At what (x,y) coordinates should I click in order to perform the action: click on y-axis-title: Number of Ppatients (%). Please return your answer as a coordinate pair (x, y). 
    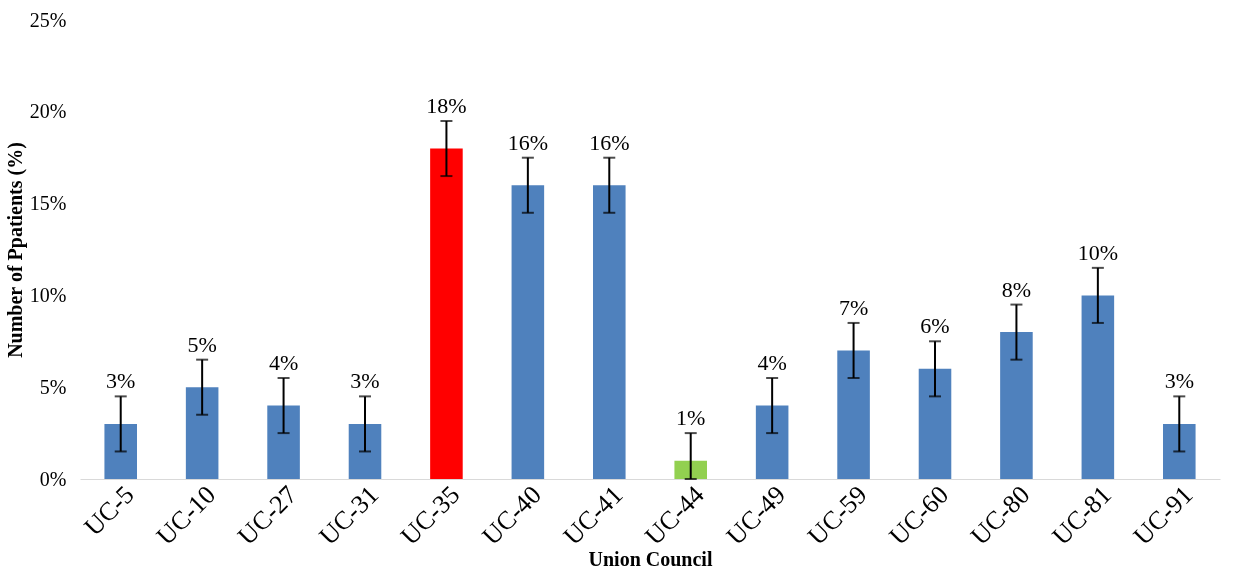
    Looking at the image, I should click on (15, 250).